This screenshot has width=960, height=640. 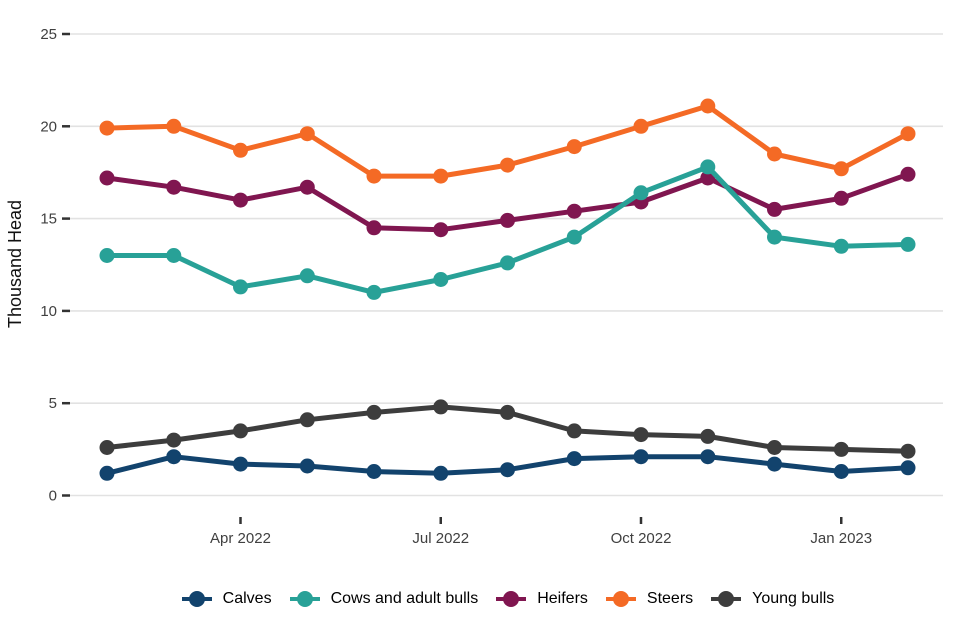 What do you see at coordinates (374, 412) in the screenshot?
I see `data-point-young-bulls-jun-2022` at bounding box center [374, 412].